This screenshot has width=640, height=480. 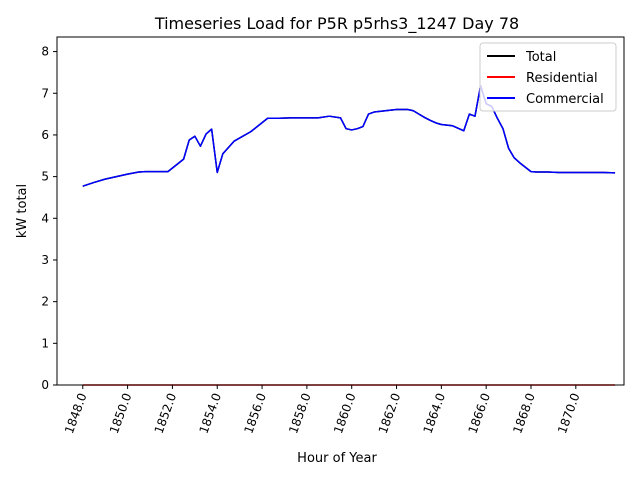 What do you see at coordinates (390, 413) in the screenshot?
I see `x-tick-label: 1862.0` at bounding box center [390, 413].